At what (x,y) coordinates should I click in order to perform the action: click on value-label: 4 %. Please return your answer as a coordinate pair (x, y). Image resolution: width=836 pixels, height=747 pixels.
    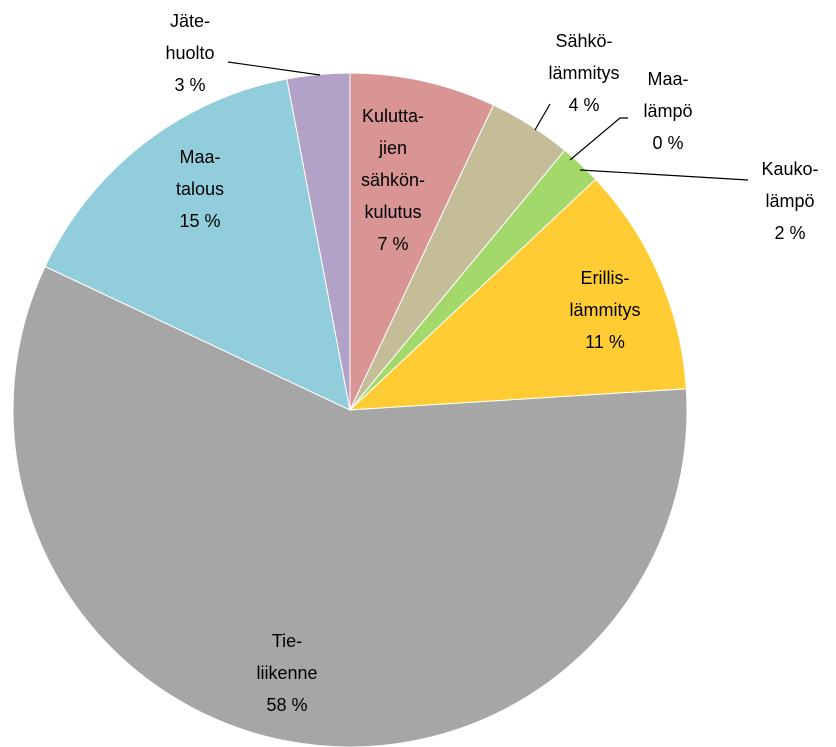
    Looking at the image, I should click on (583, 105).